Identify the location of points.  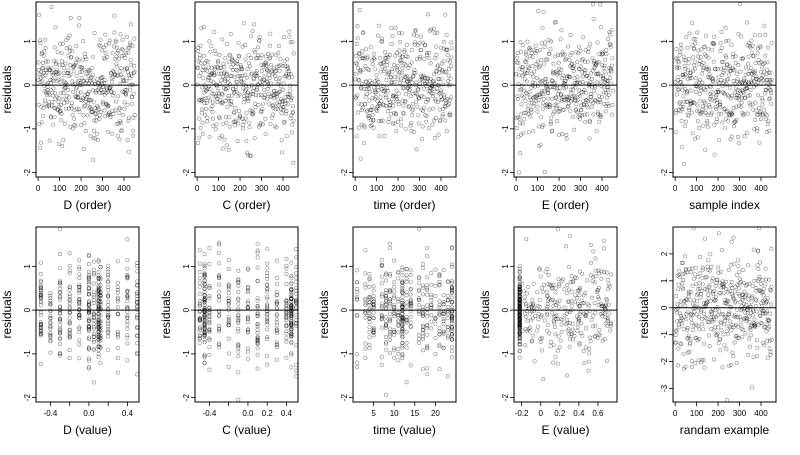
(86, 83).